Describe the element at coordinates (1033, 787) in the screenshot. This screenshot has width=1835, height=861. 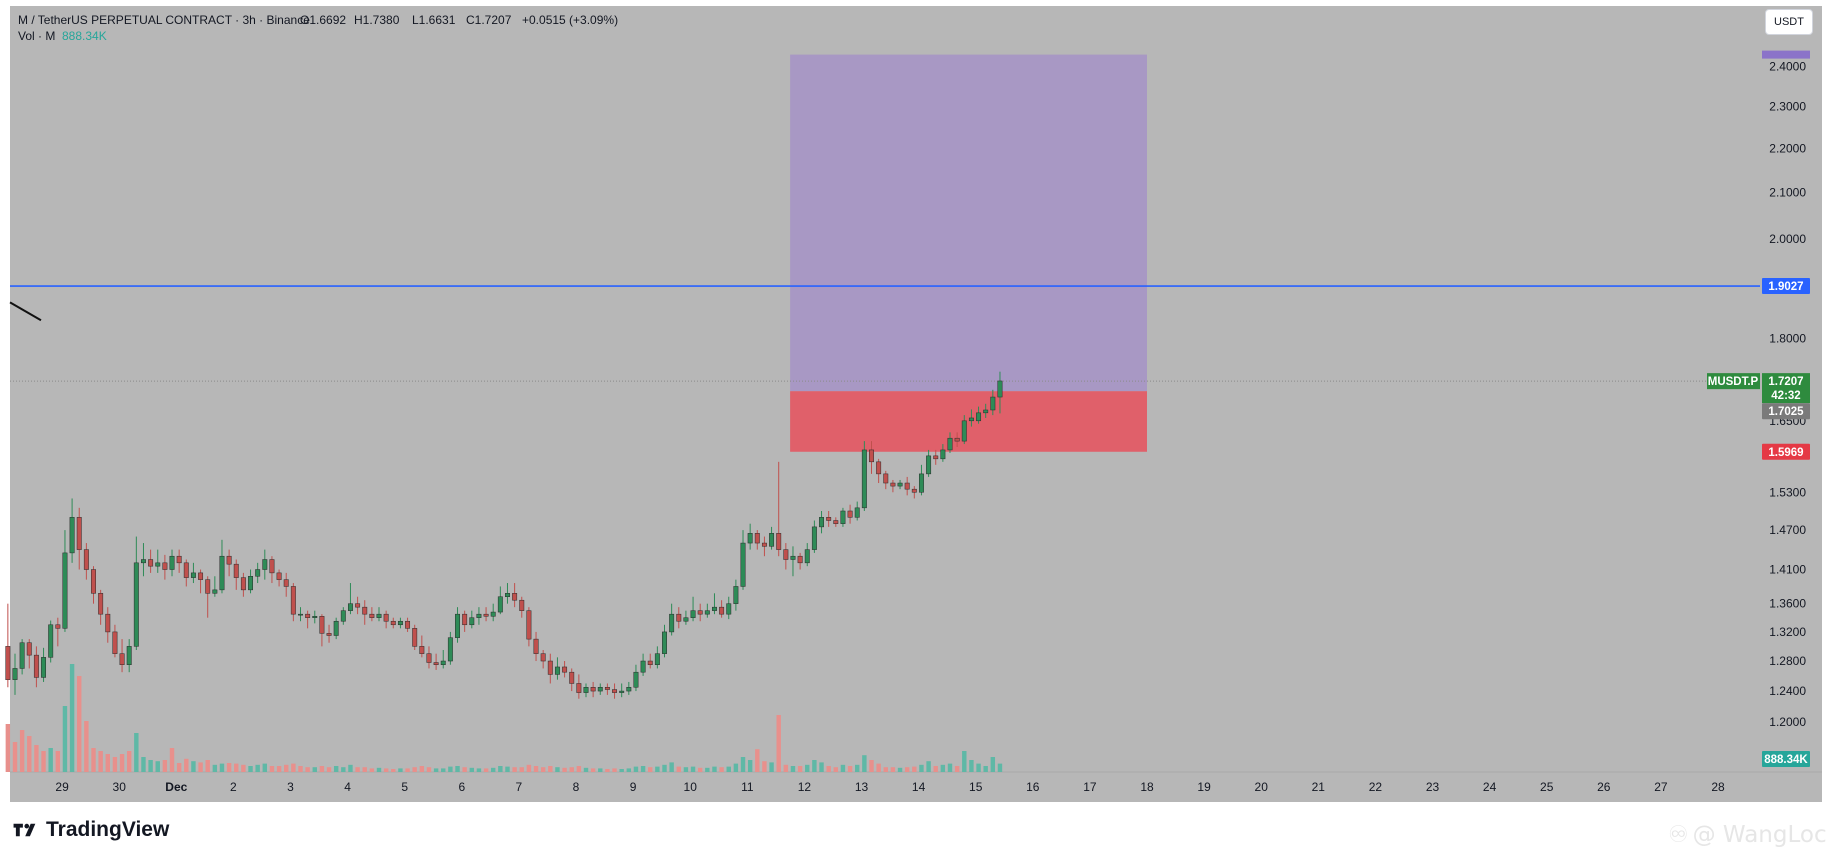
I see `time-tick-label: 16` at that location.